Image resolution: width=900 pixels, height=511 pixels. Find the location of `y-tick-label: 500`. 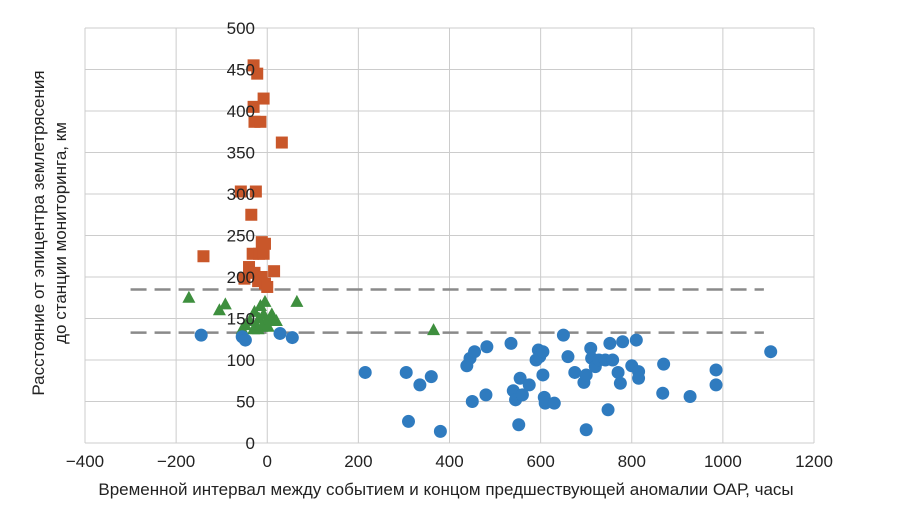

y-tick-label: 500 is located at coordinates (241, 28).